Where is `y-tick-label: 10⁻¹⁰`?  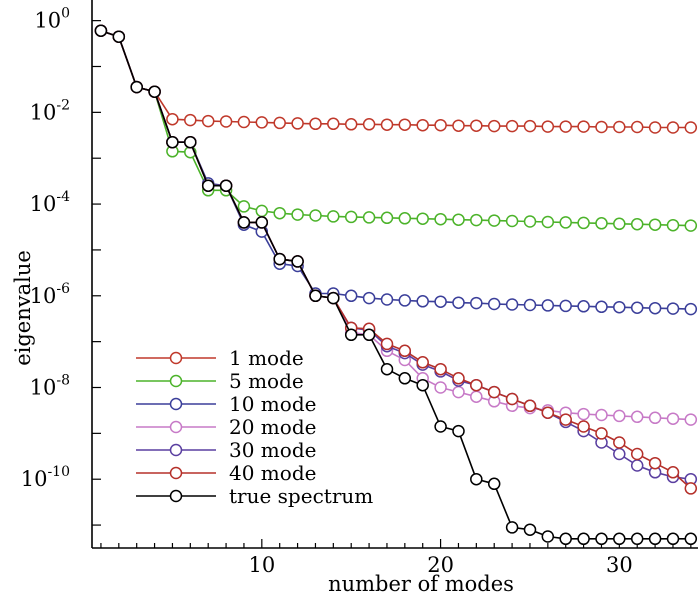
y-tick-label: 10⁻¹⁰ is located at coordinates (45, 477).